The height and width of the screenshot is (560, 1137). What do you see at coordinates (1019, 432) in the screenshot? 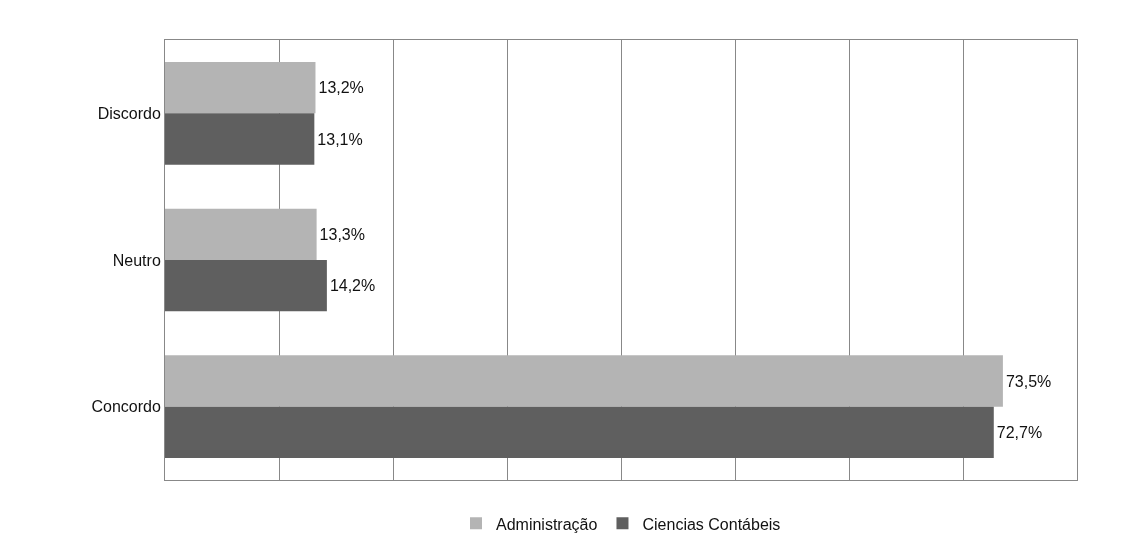
I see `data-label: 72,7%` at bounding box center [1019, 432].